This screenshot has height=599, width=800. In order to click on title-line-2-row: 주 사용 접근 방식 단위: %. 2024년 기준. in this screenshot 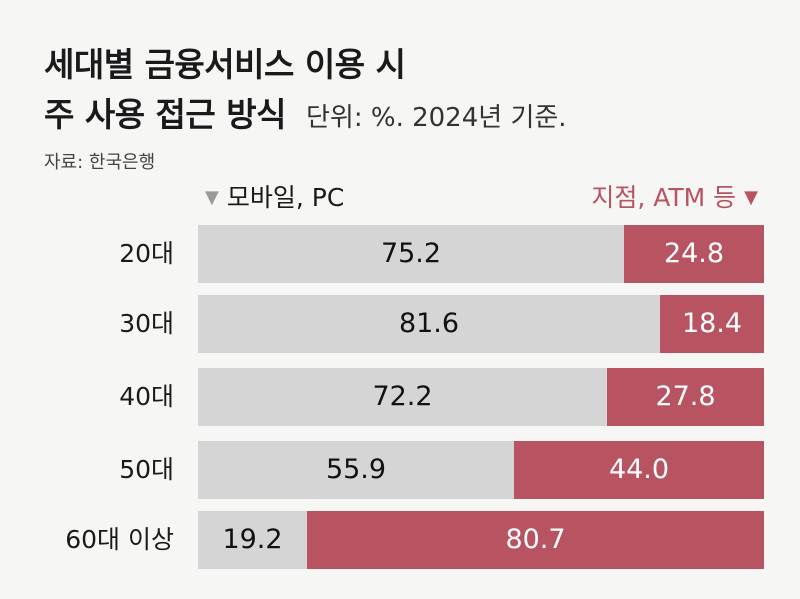, I will do `click(305, 116)`.